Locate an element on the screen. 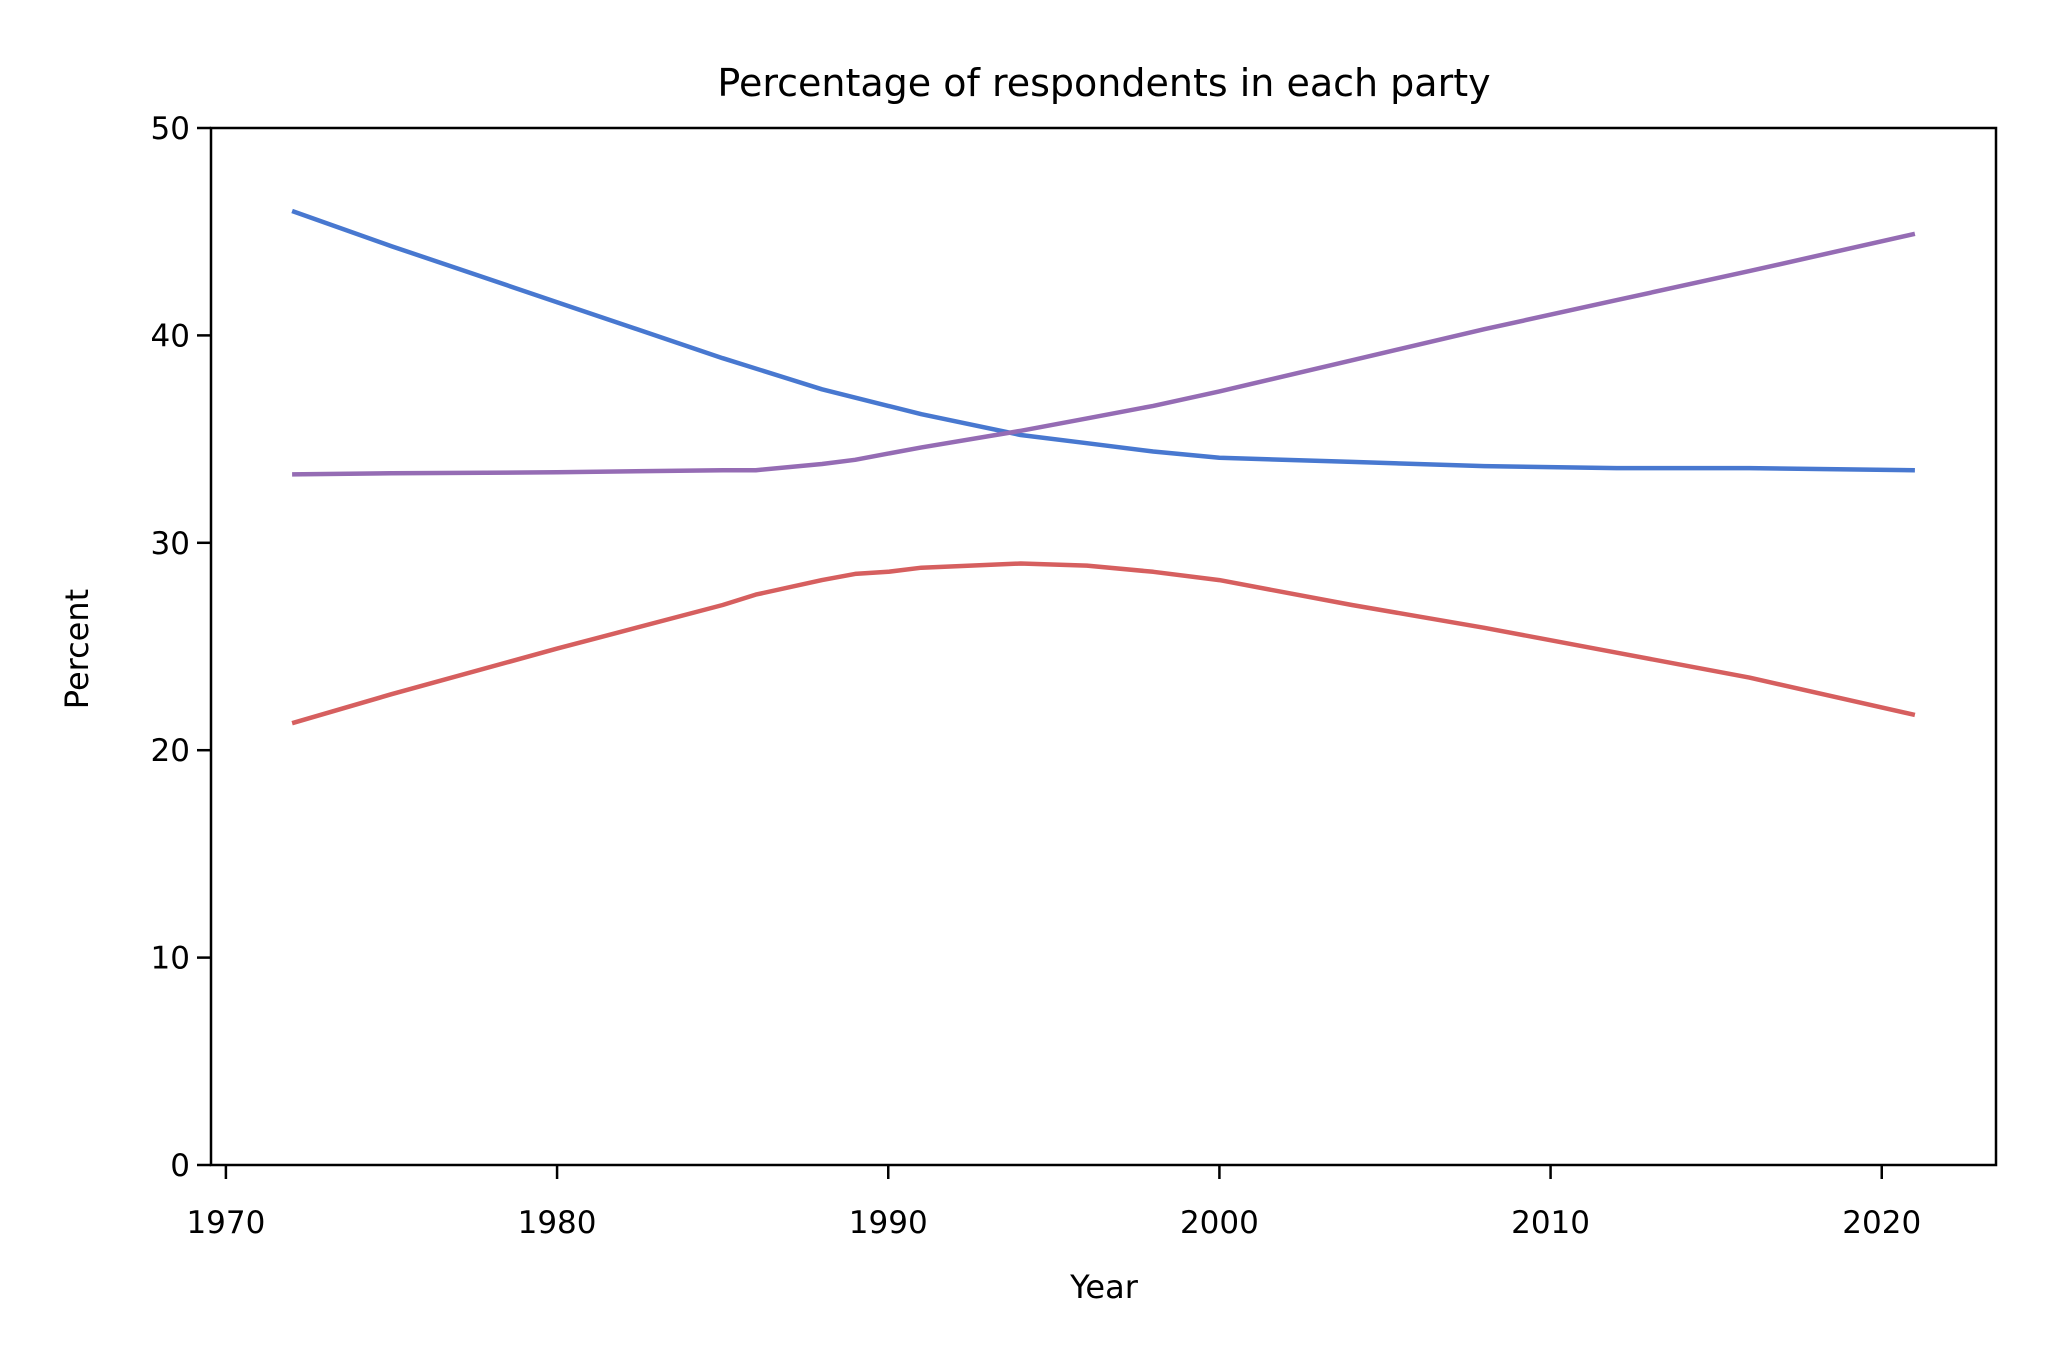 The width and height of the screenshot is (2048, 1365). y-tick-label: 30 is located at coordinates (170, 544).